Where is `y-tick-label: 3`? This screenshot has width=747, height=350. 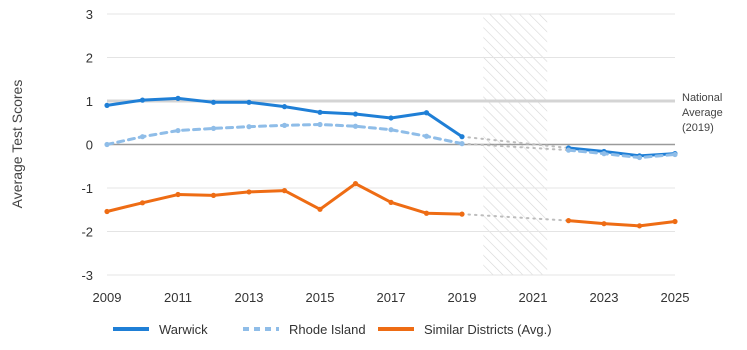
y-tick-label: 3 is located at coordinates (89, 14).